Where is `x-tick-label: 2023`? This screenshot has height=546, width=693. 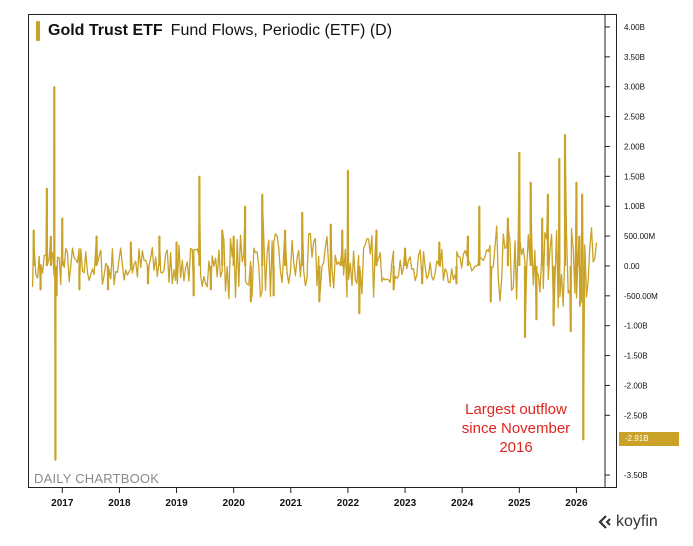
x-tick-label: 2023 is located at coordinates (405, 503).